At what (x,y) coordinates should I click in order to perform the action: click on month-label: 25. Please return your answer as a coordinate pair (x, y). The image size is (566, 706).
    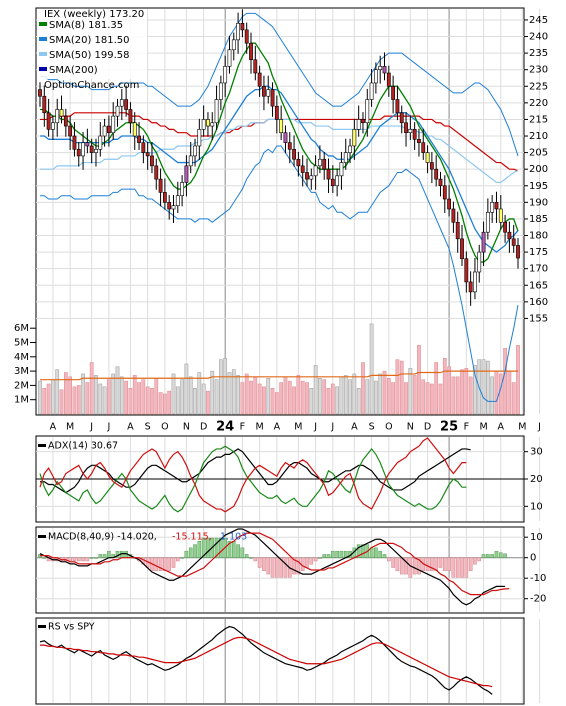
    Looking at the image, I should click on (449, 427).